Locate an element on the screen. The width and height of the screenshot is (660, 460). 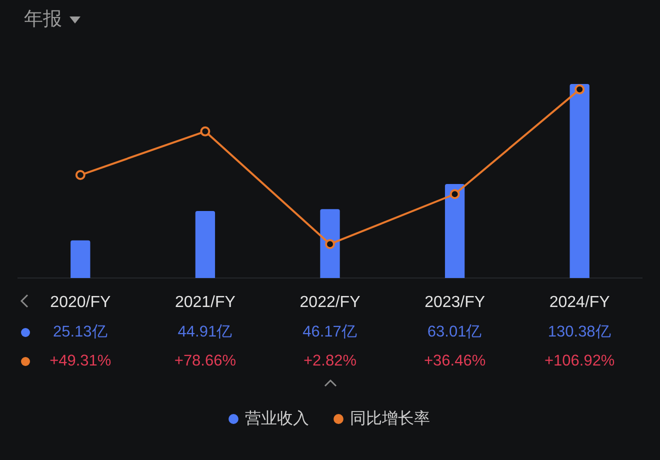
data-label: +106.92% is located at coordinates (579, 361).